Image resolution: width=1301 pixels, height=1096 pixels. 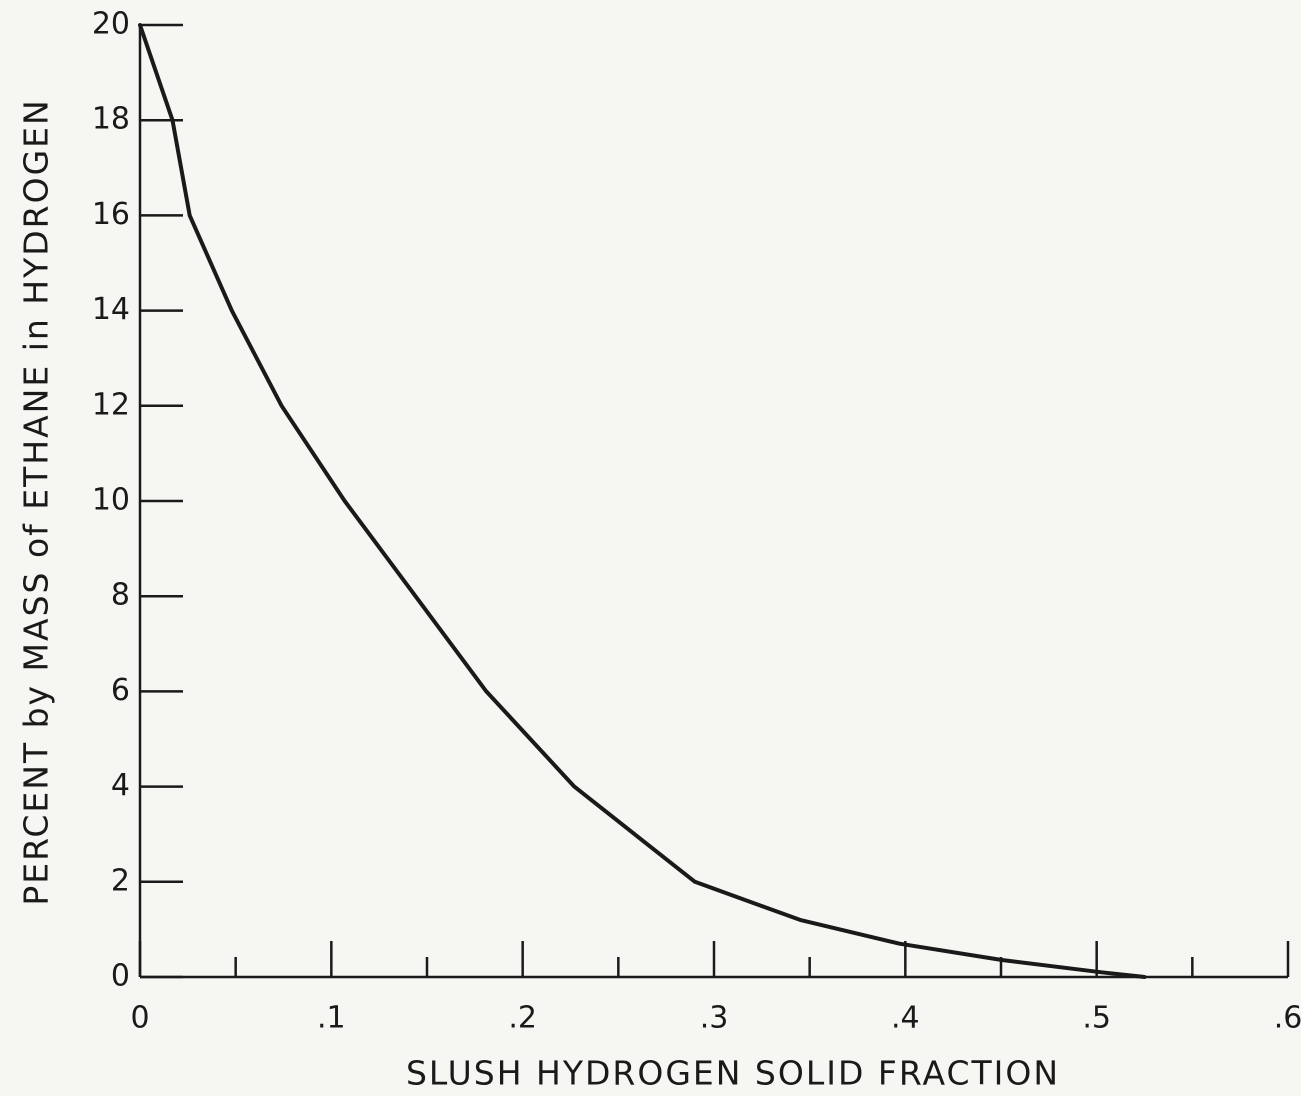 I want to click on x-tick-label: 0, so click(x=139, y=1018).